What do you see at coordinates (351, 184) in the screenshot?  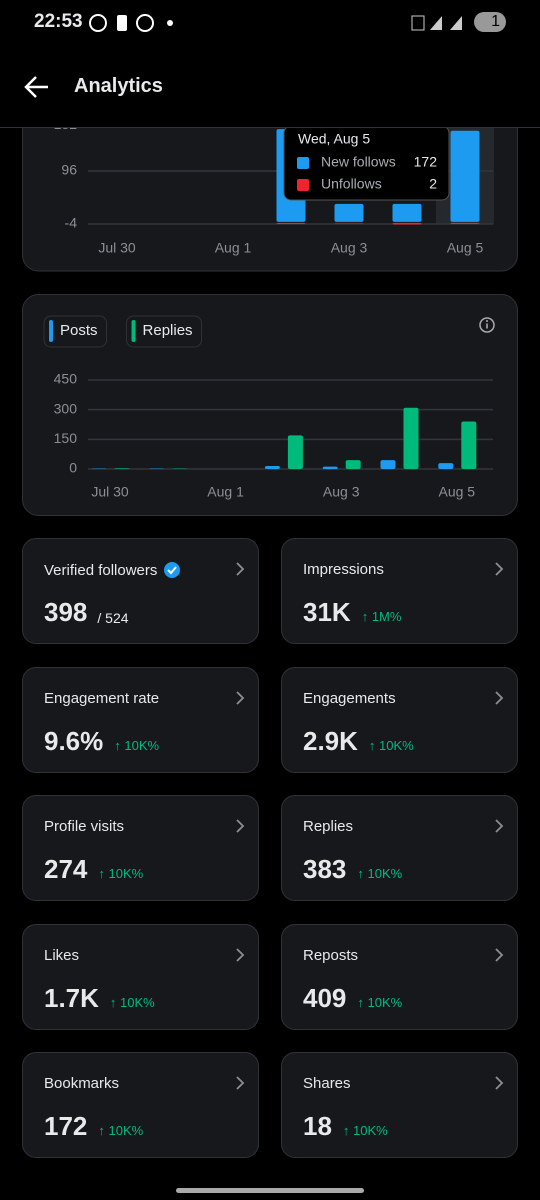 I see `tooltip-series: Unfollows` at bounding box center [351, 184].